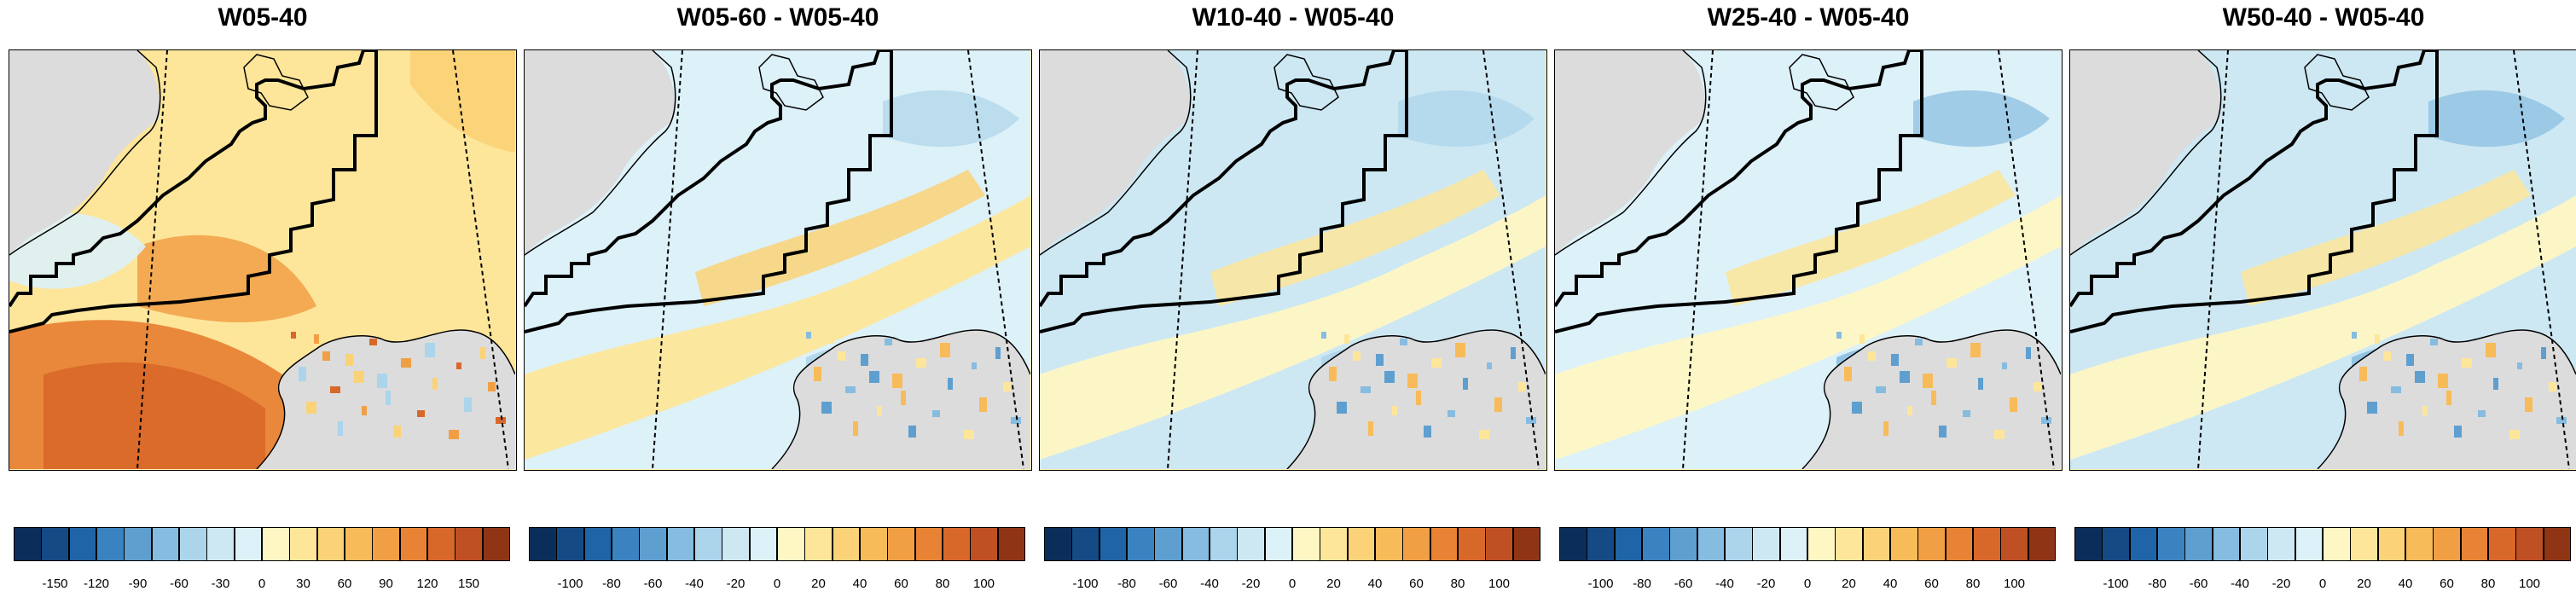  Describe the element at coordinates (1292, 584) in the screenshot. I see `colorbar-tick-label: 0` at that location.